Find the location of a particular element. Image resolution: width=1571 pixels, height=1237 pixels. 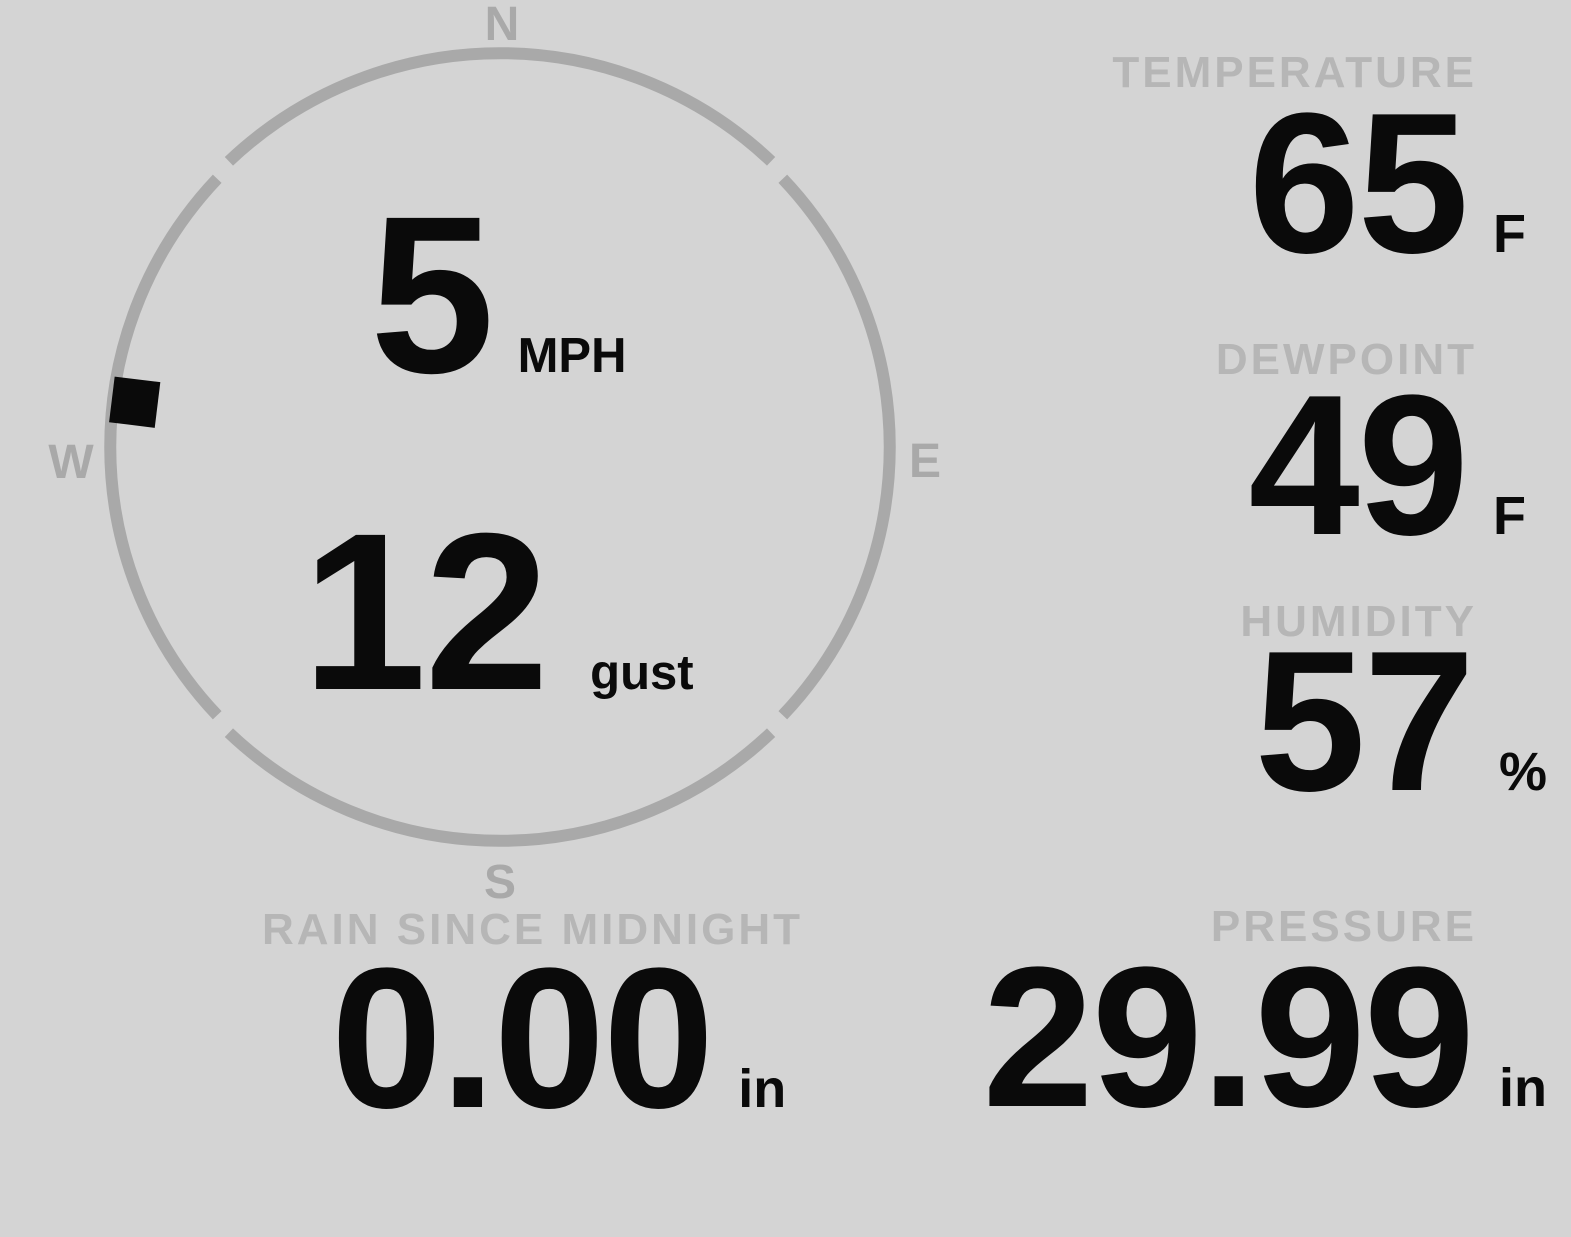

humidity-row: 57 % is located at coordinates (1401, 722).